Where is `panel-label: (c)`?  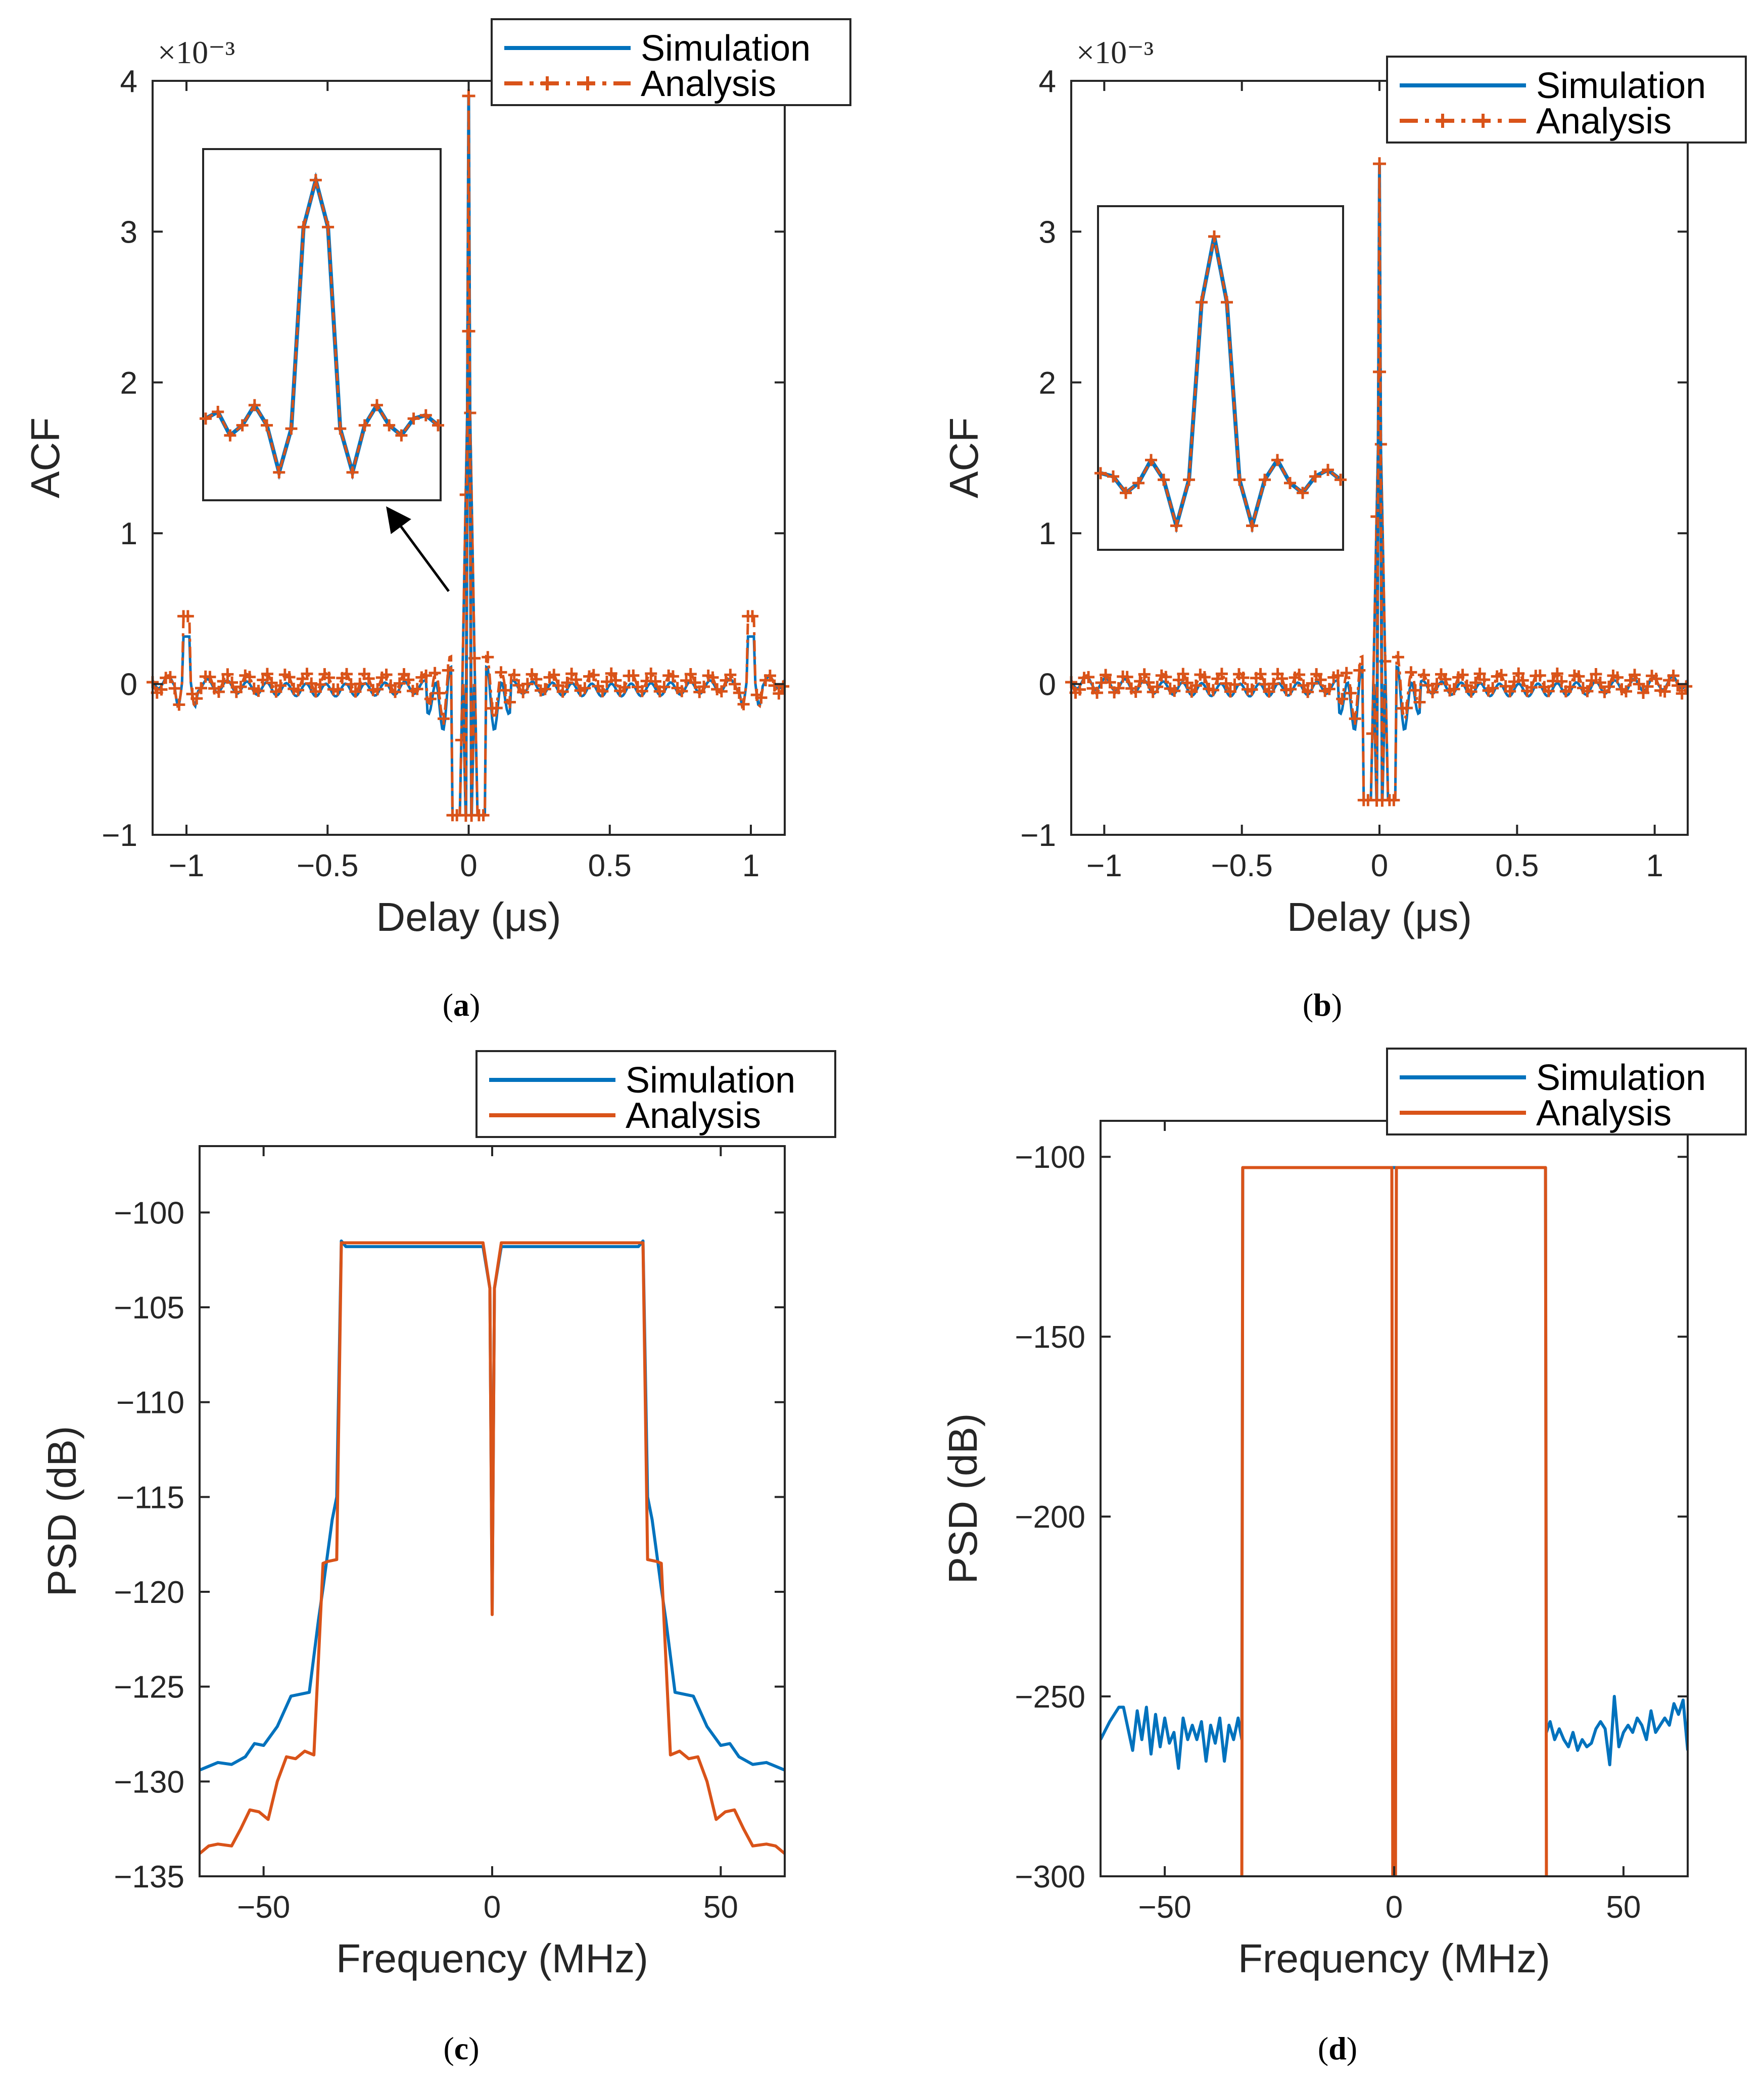
panel-label: (c) is located at coordinates (461, 2048).